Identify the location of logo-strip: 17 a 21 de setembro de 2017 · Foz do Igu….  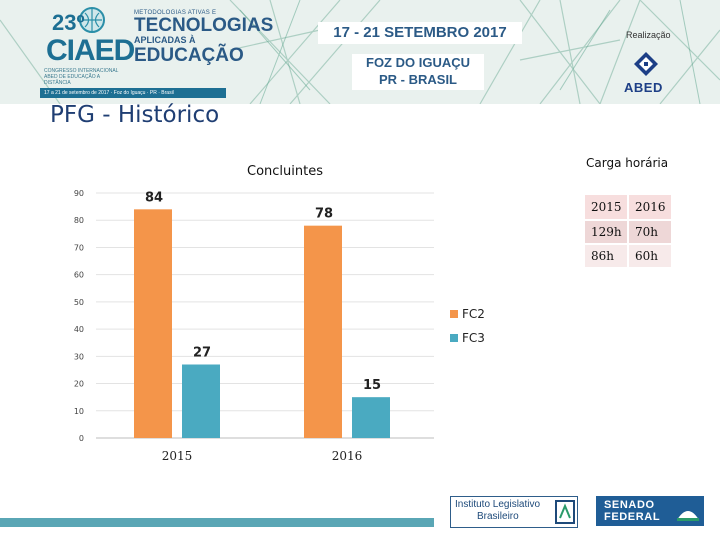
(133, 93).